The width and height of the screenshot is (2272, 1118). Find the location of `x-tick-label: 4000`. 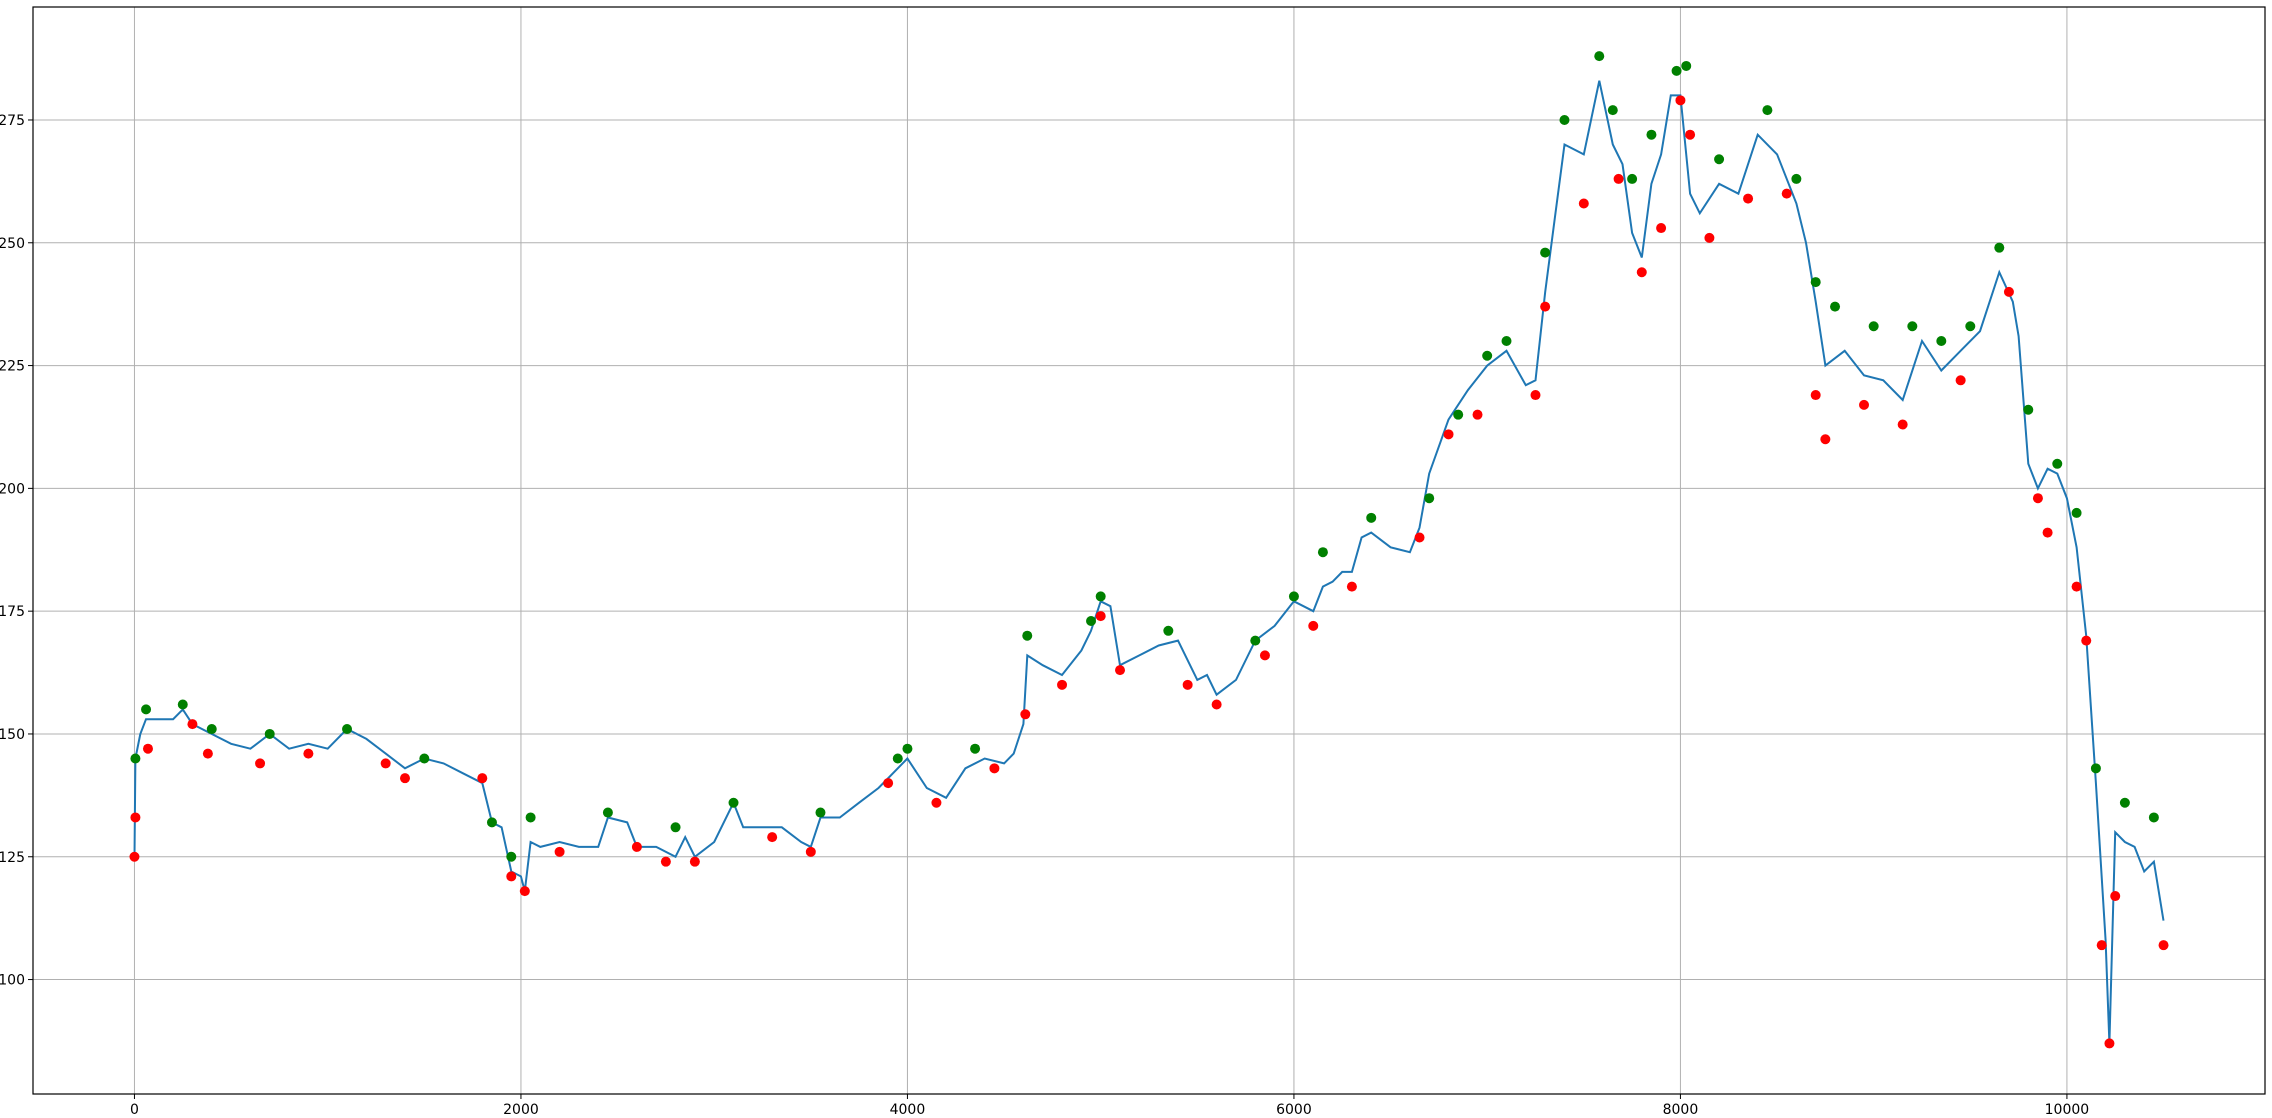

x-tick-label: 4000 is located at coordinates (908, 1110).